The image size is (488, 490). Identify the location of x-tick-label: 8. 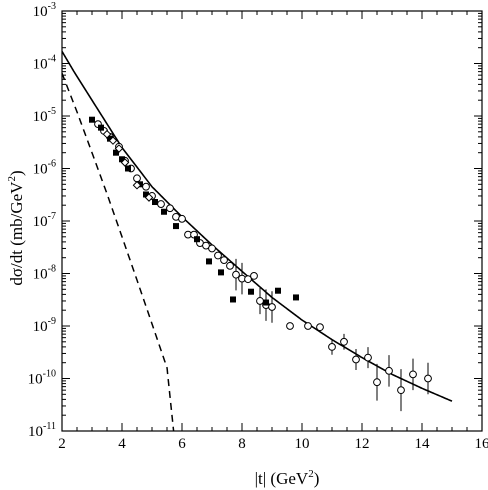
(242, 444).